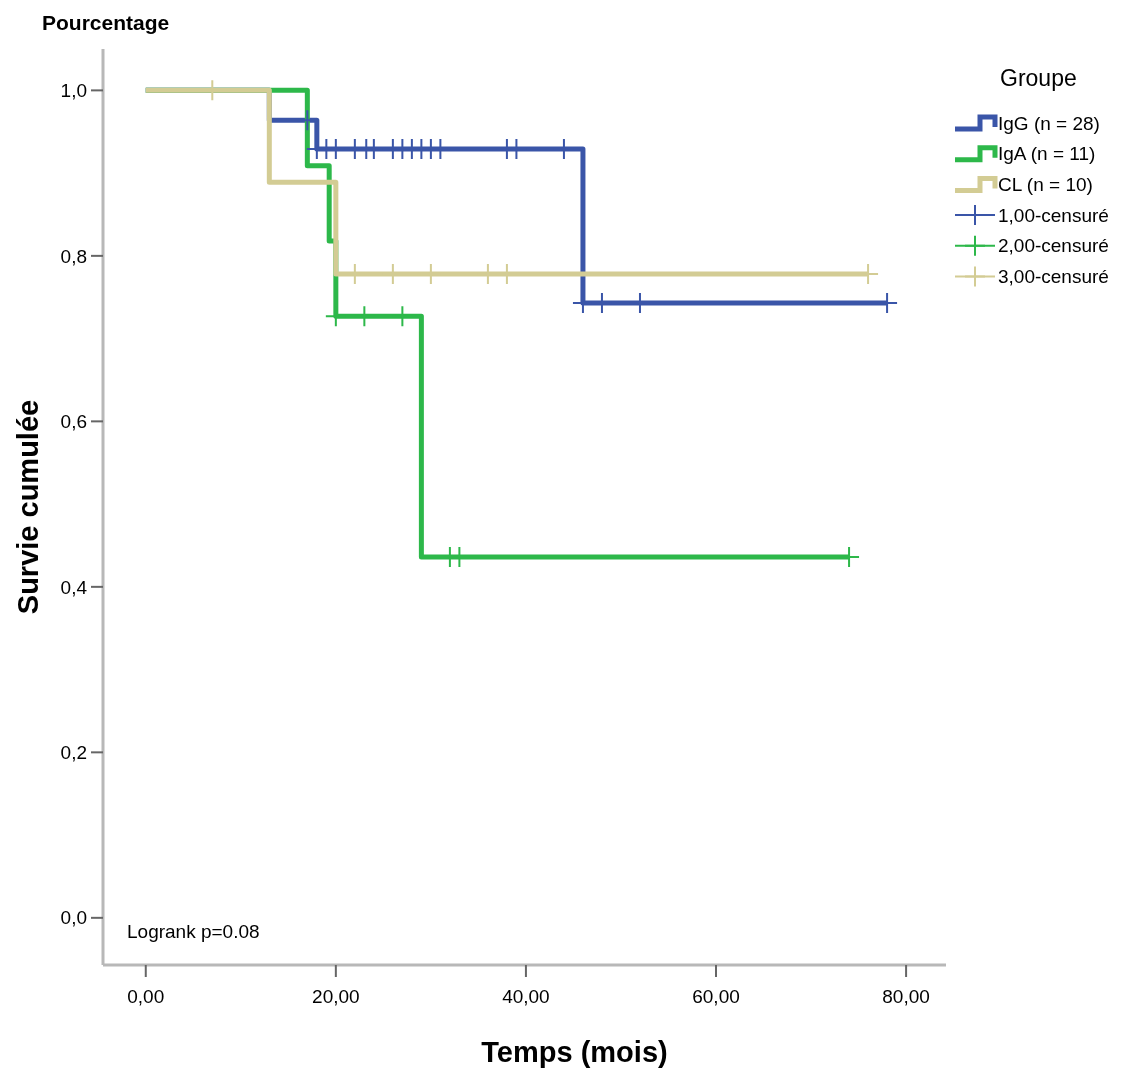 This screenshot has width=1140, height=1071. What do you see at coordinates (73, 256) in the screenshot?
I see `y-tick-label: 0,8` at bounding box center [73, 256].